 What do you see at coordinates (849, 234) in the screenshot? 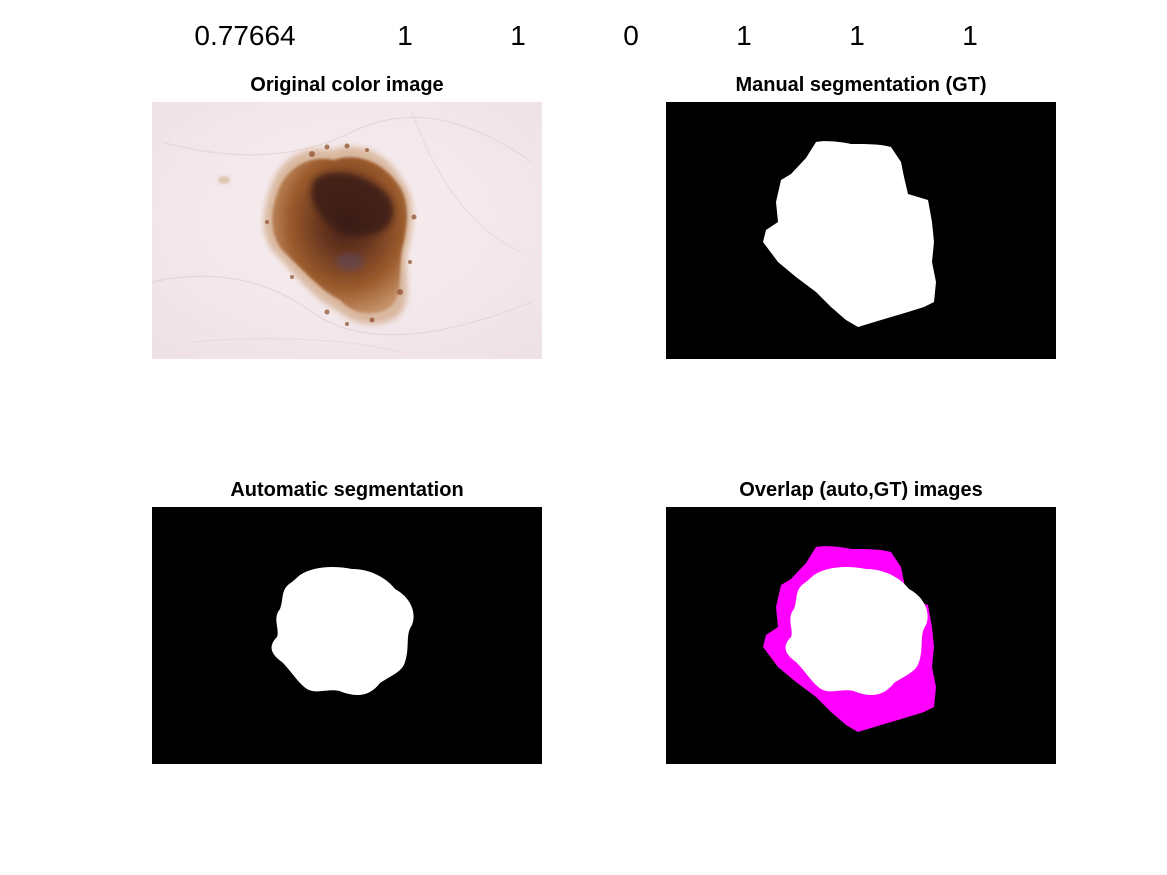
I see `gt-region` at bounding box center [849, 234].